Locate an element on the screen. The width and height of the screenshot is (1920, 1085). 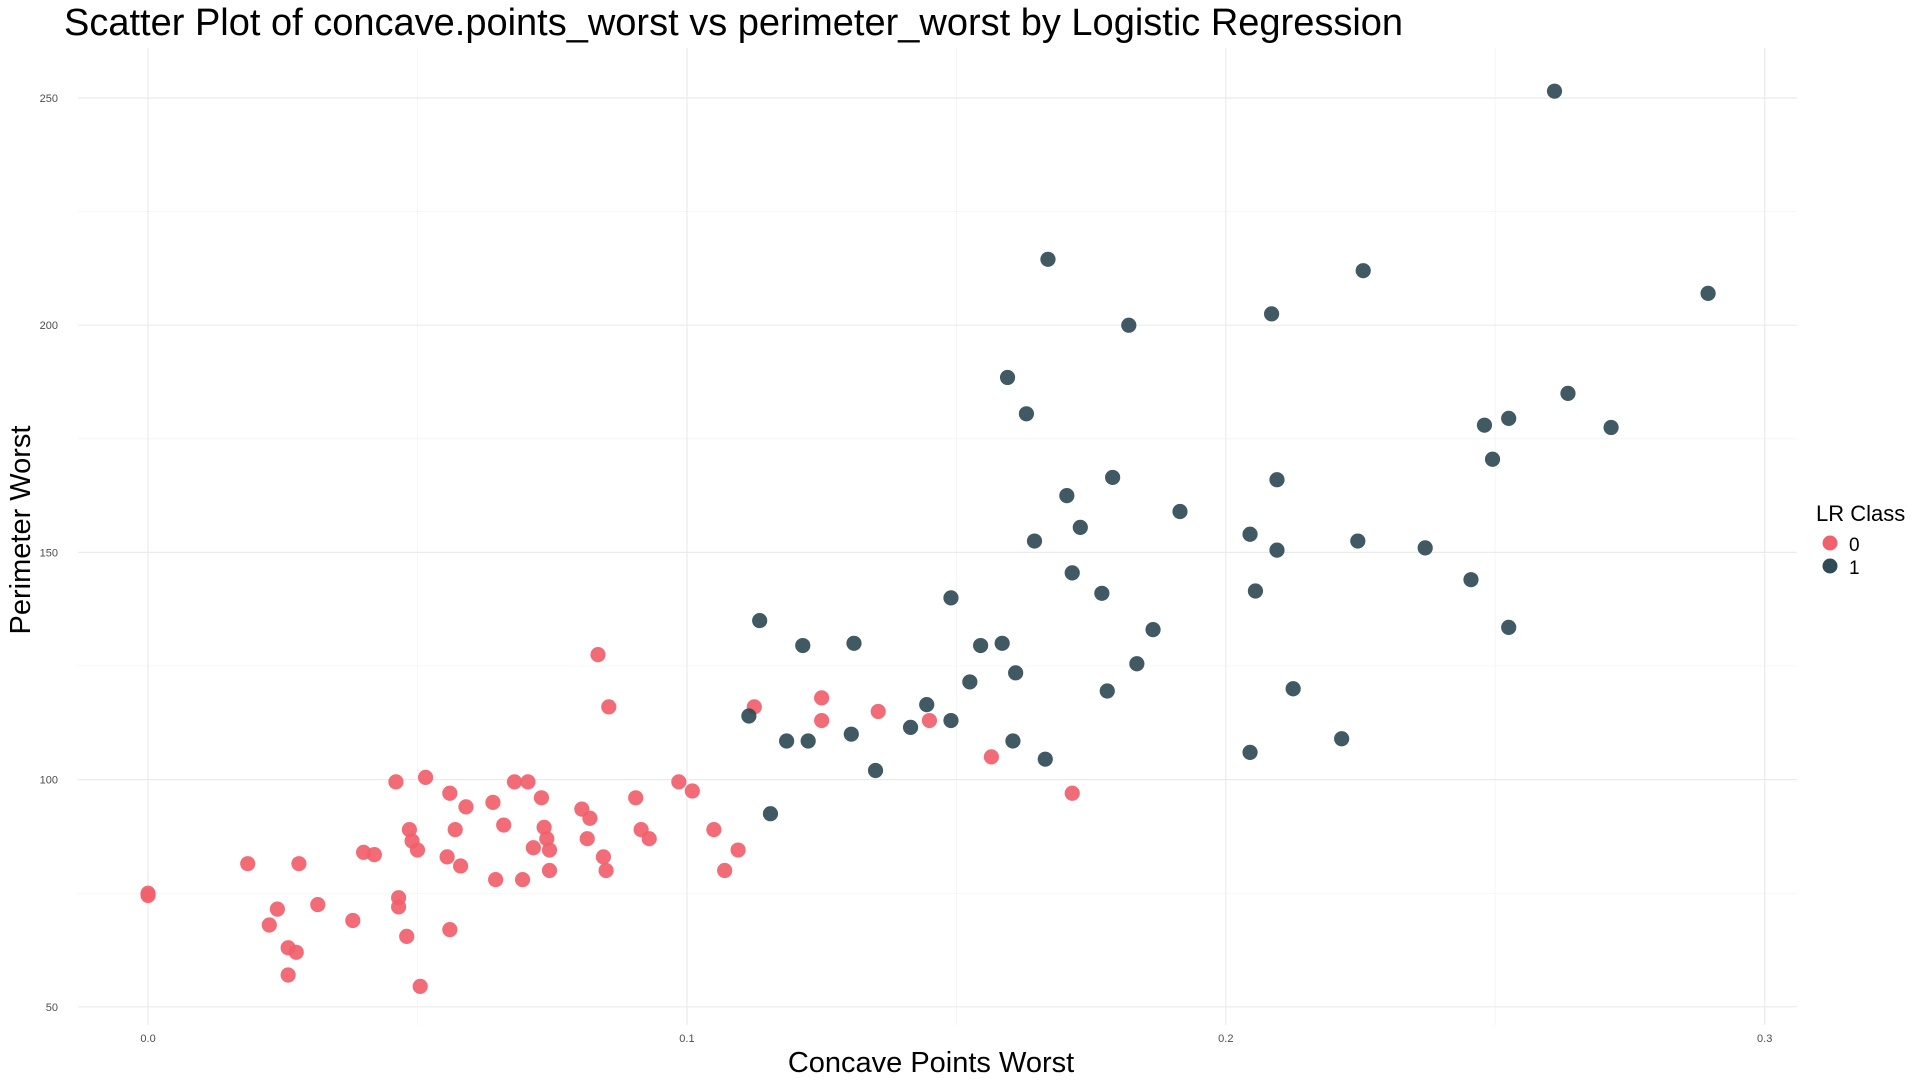
y-axis-ticks: 50 100 150 200 250 is located at coordinates (49, 553).